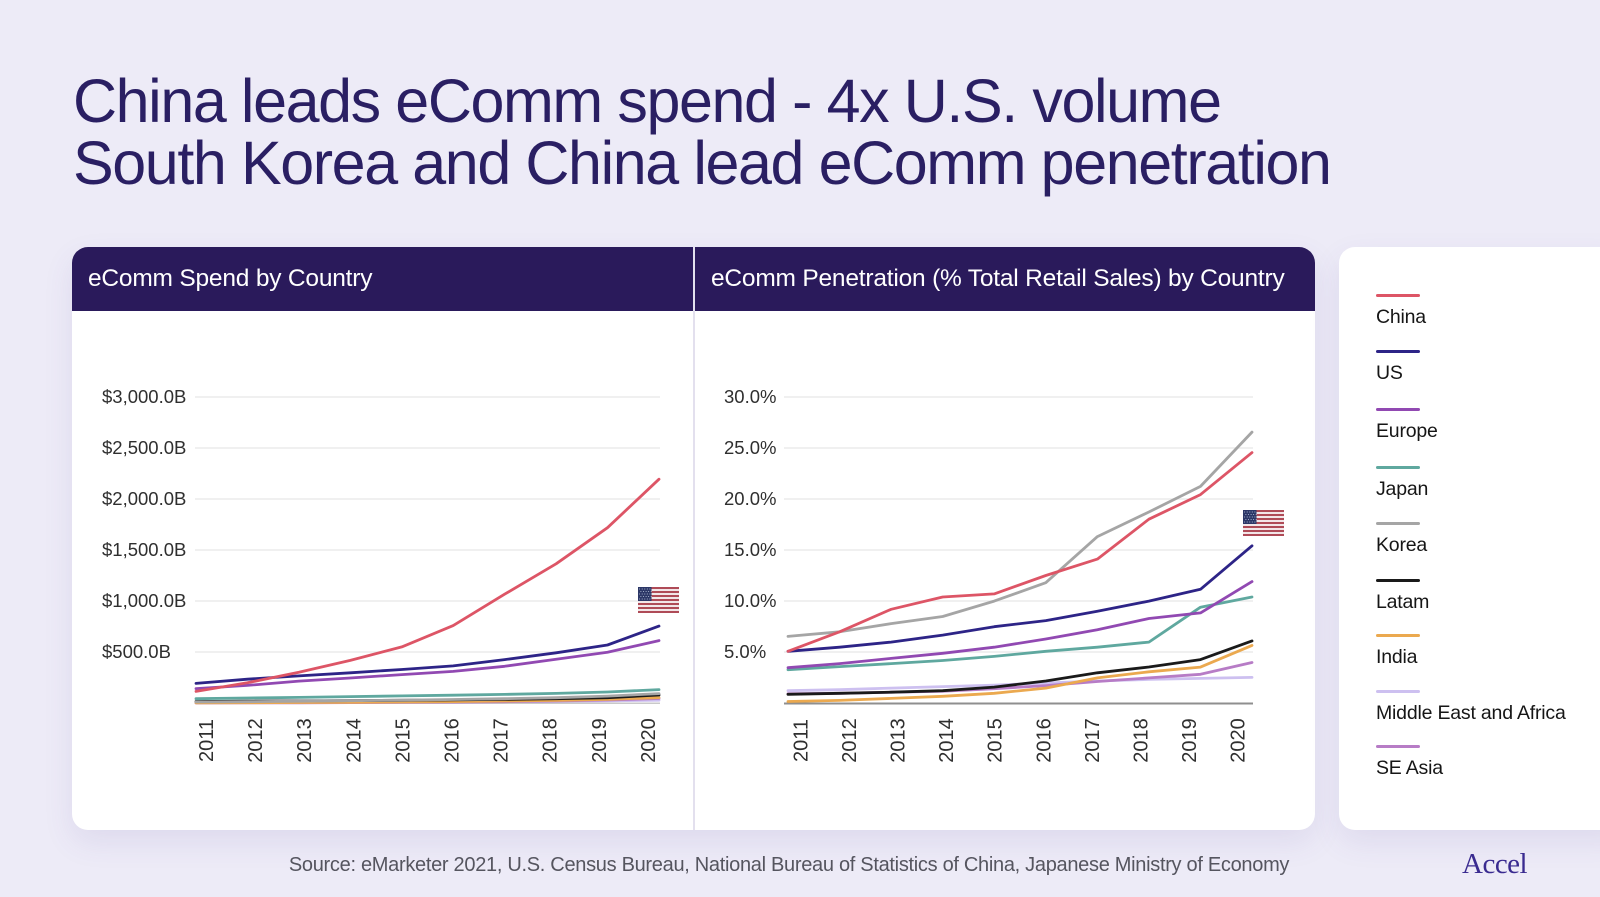 This screenshot has width=1600, height=897. I want to click on svg-text: 15.0%, so click(750, 549).